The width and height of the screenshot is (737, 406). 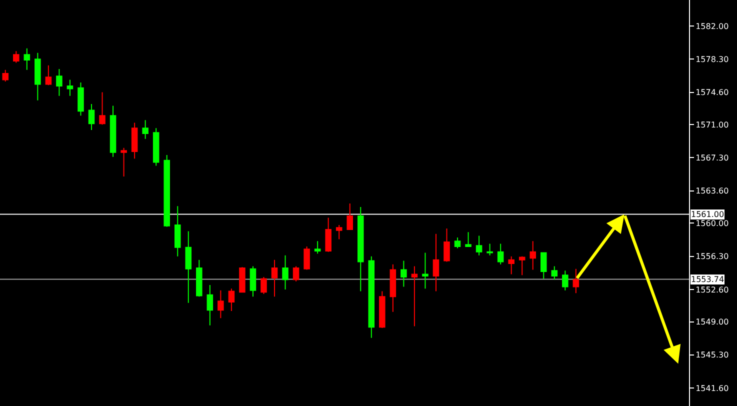 What do you see at coordinates (712, 257) in the screenshot?
I see `y-tick-label: 1556.30` at bounding box center [712, 257].